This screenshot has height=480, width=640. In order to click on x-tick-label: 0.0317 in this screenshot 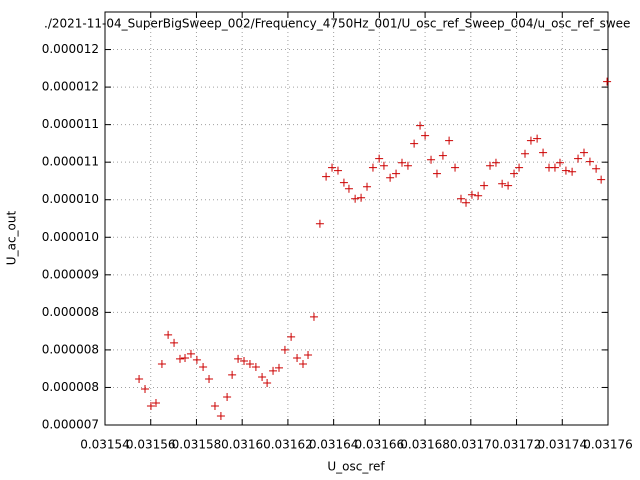, I will do `click(471, 445)`.